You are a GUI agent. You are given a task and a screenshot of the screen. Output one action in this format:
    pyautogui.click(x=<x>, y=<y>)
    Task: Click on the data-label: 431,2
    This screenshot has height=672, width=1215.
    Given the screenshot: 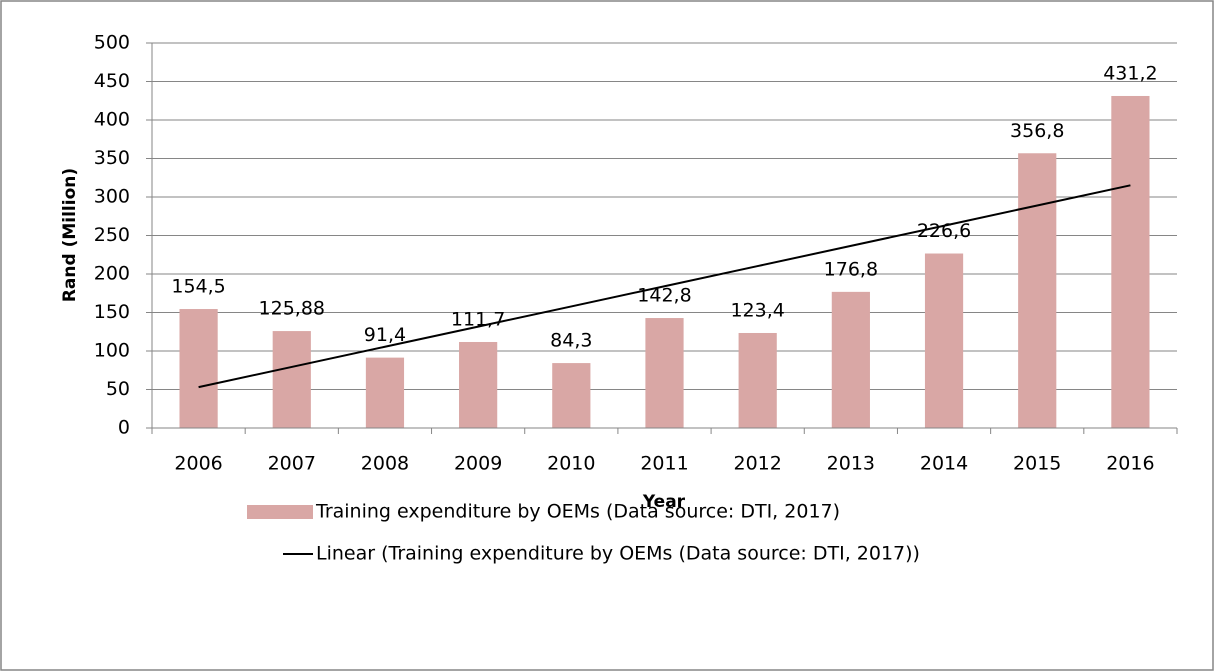 What is the action you would take?
    pyautogui.click(x=1130, y=73)
    